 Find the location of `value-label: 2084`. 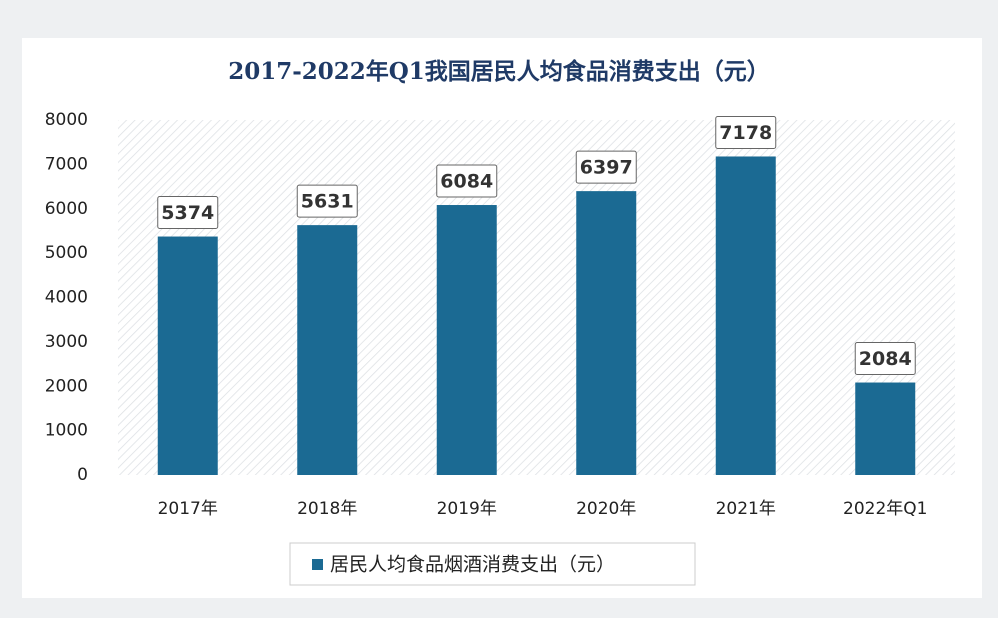

value-label: 2084 is located at coordinates (885, 359).